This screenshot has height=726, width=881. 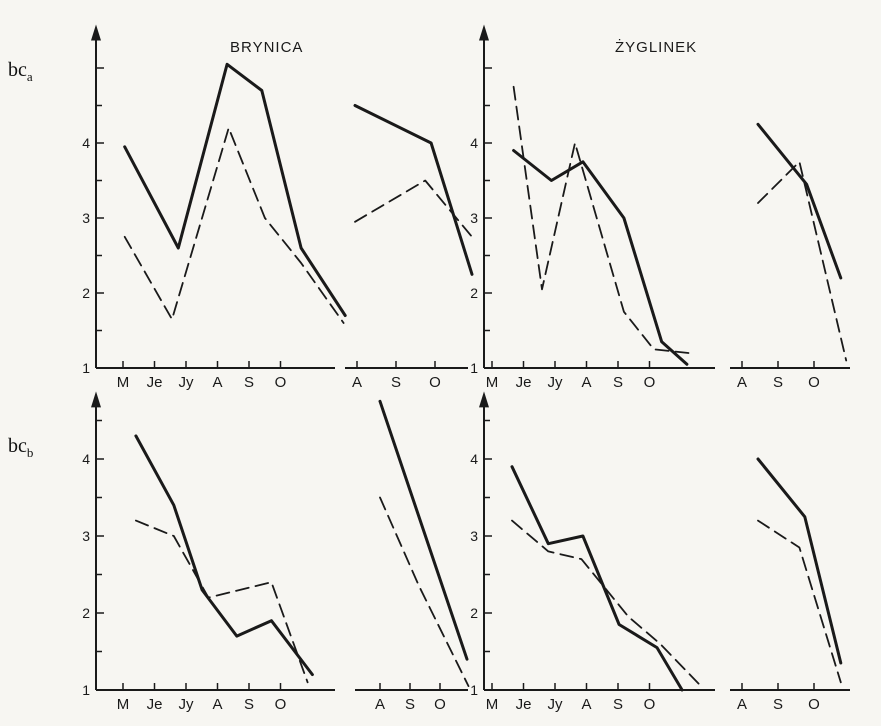 I want to click on panel-bcb-brynica-1: M Je Jy A S O 1 2 3 4, so click(x=208, y=552).